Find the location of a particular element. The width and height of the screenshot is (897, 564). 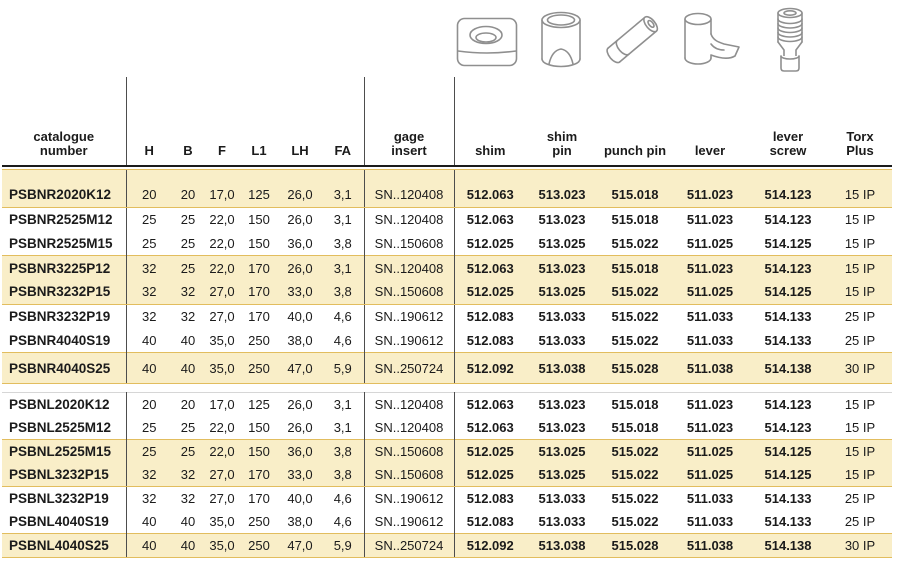

cell-f: 35,0 is located at coordinates (222, 340).